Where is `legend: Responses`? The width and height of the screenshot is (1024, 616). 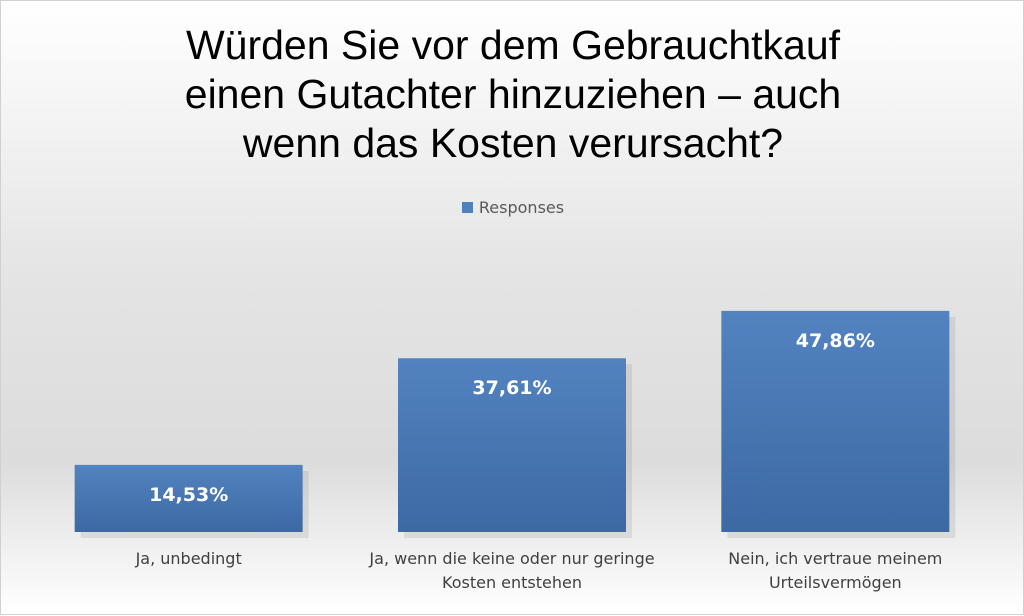 legend: Responses is located at coordinates (512, 207).